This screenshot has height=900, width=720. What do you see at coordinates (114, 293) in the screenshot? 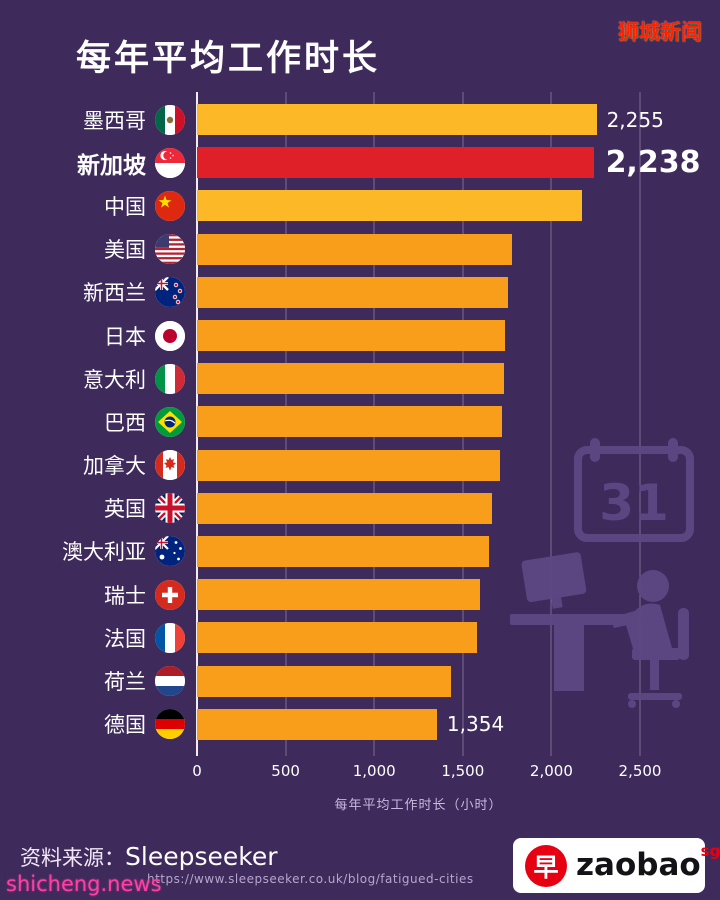
I see `country-label: 新西兰` at bounding box center [114, 293].